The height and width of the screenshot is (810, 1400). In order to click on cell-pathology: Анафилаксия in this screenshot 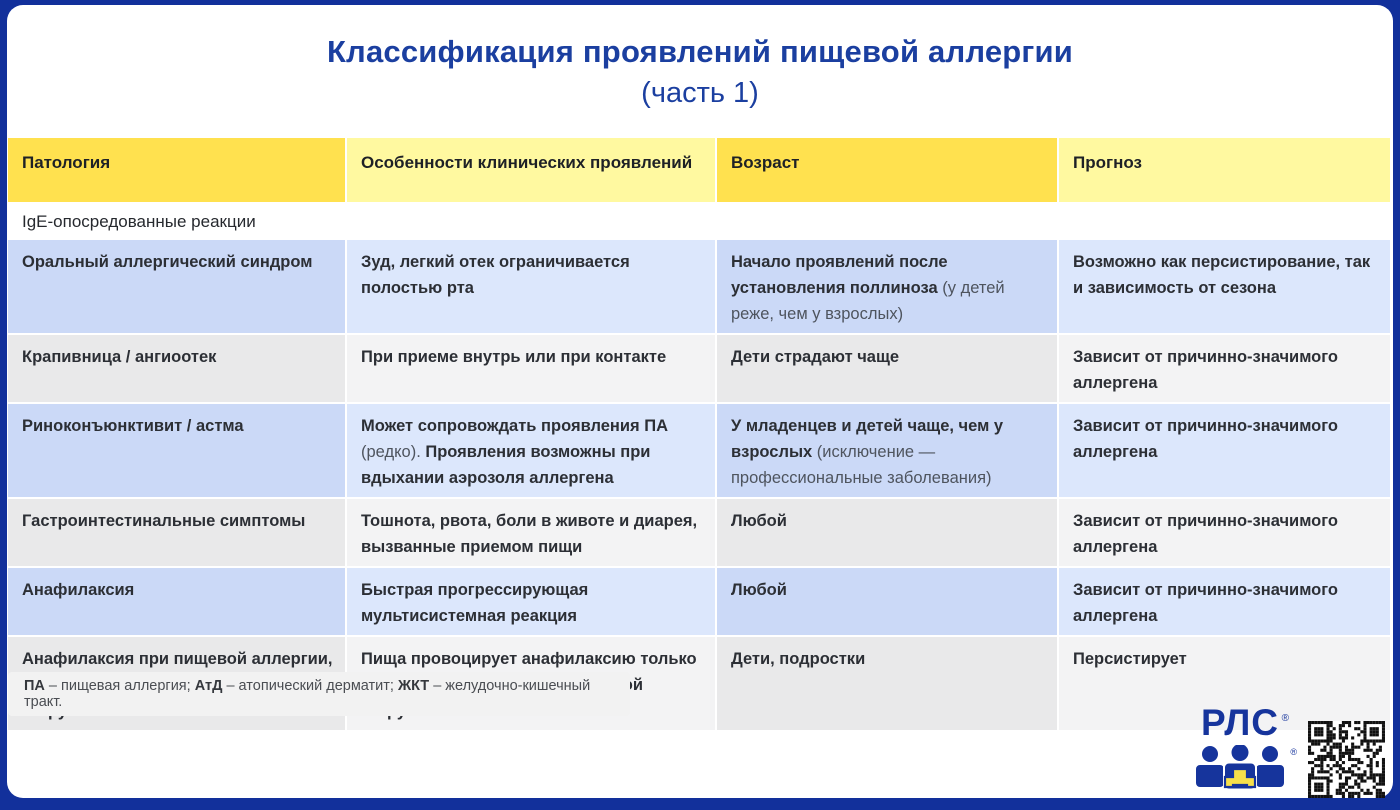, I will do `click(176, 601)`.